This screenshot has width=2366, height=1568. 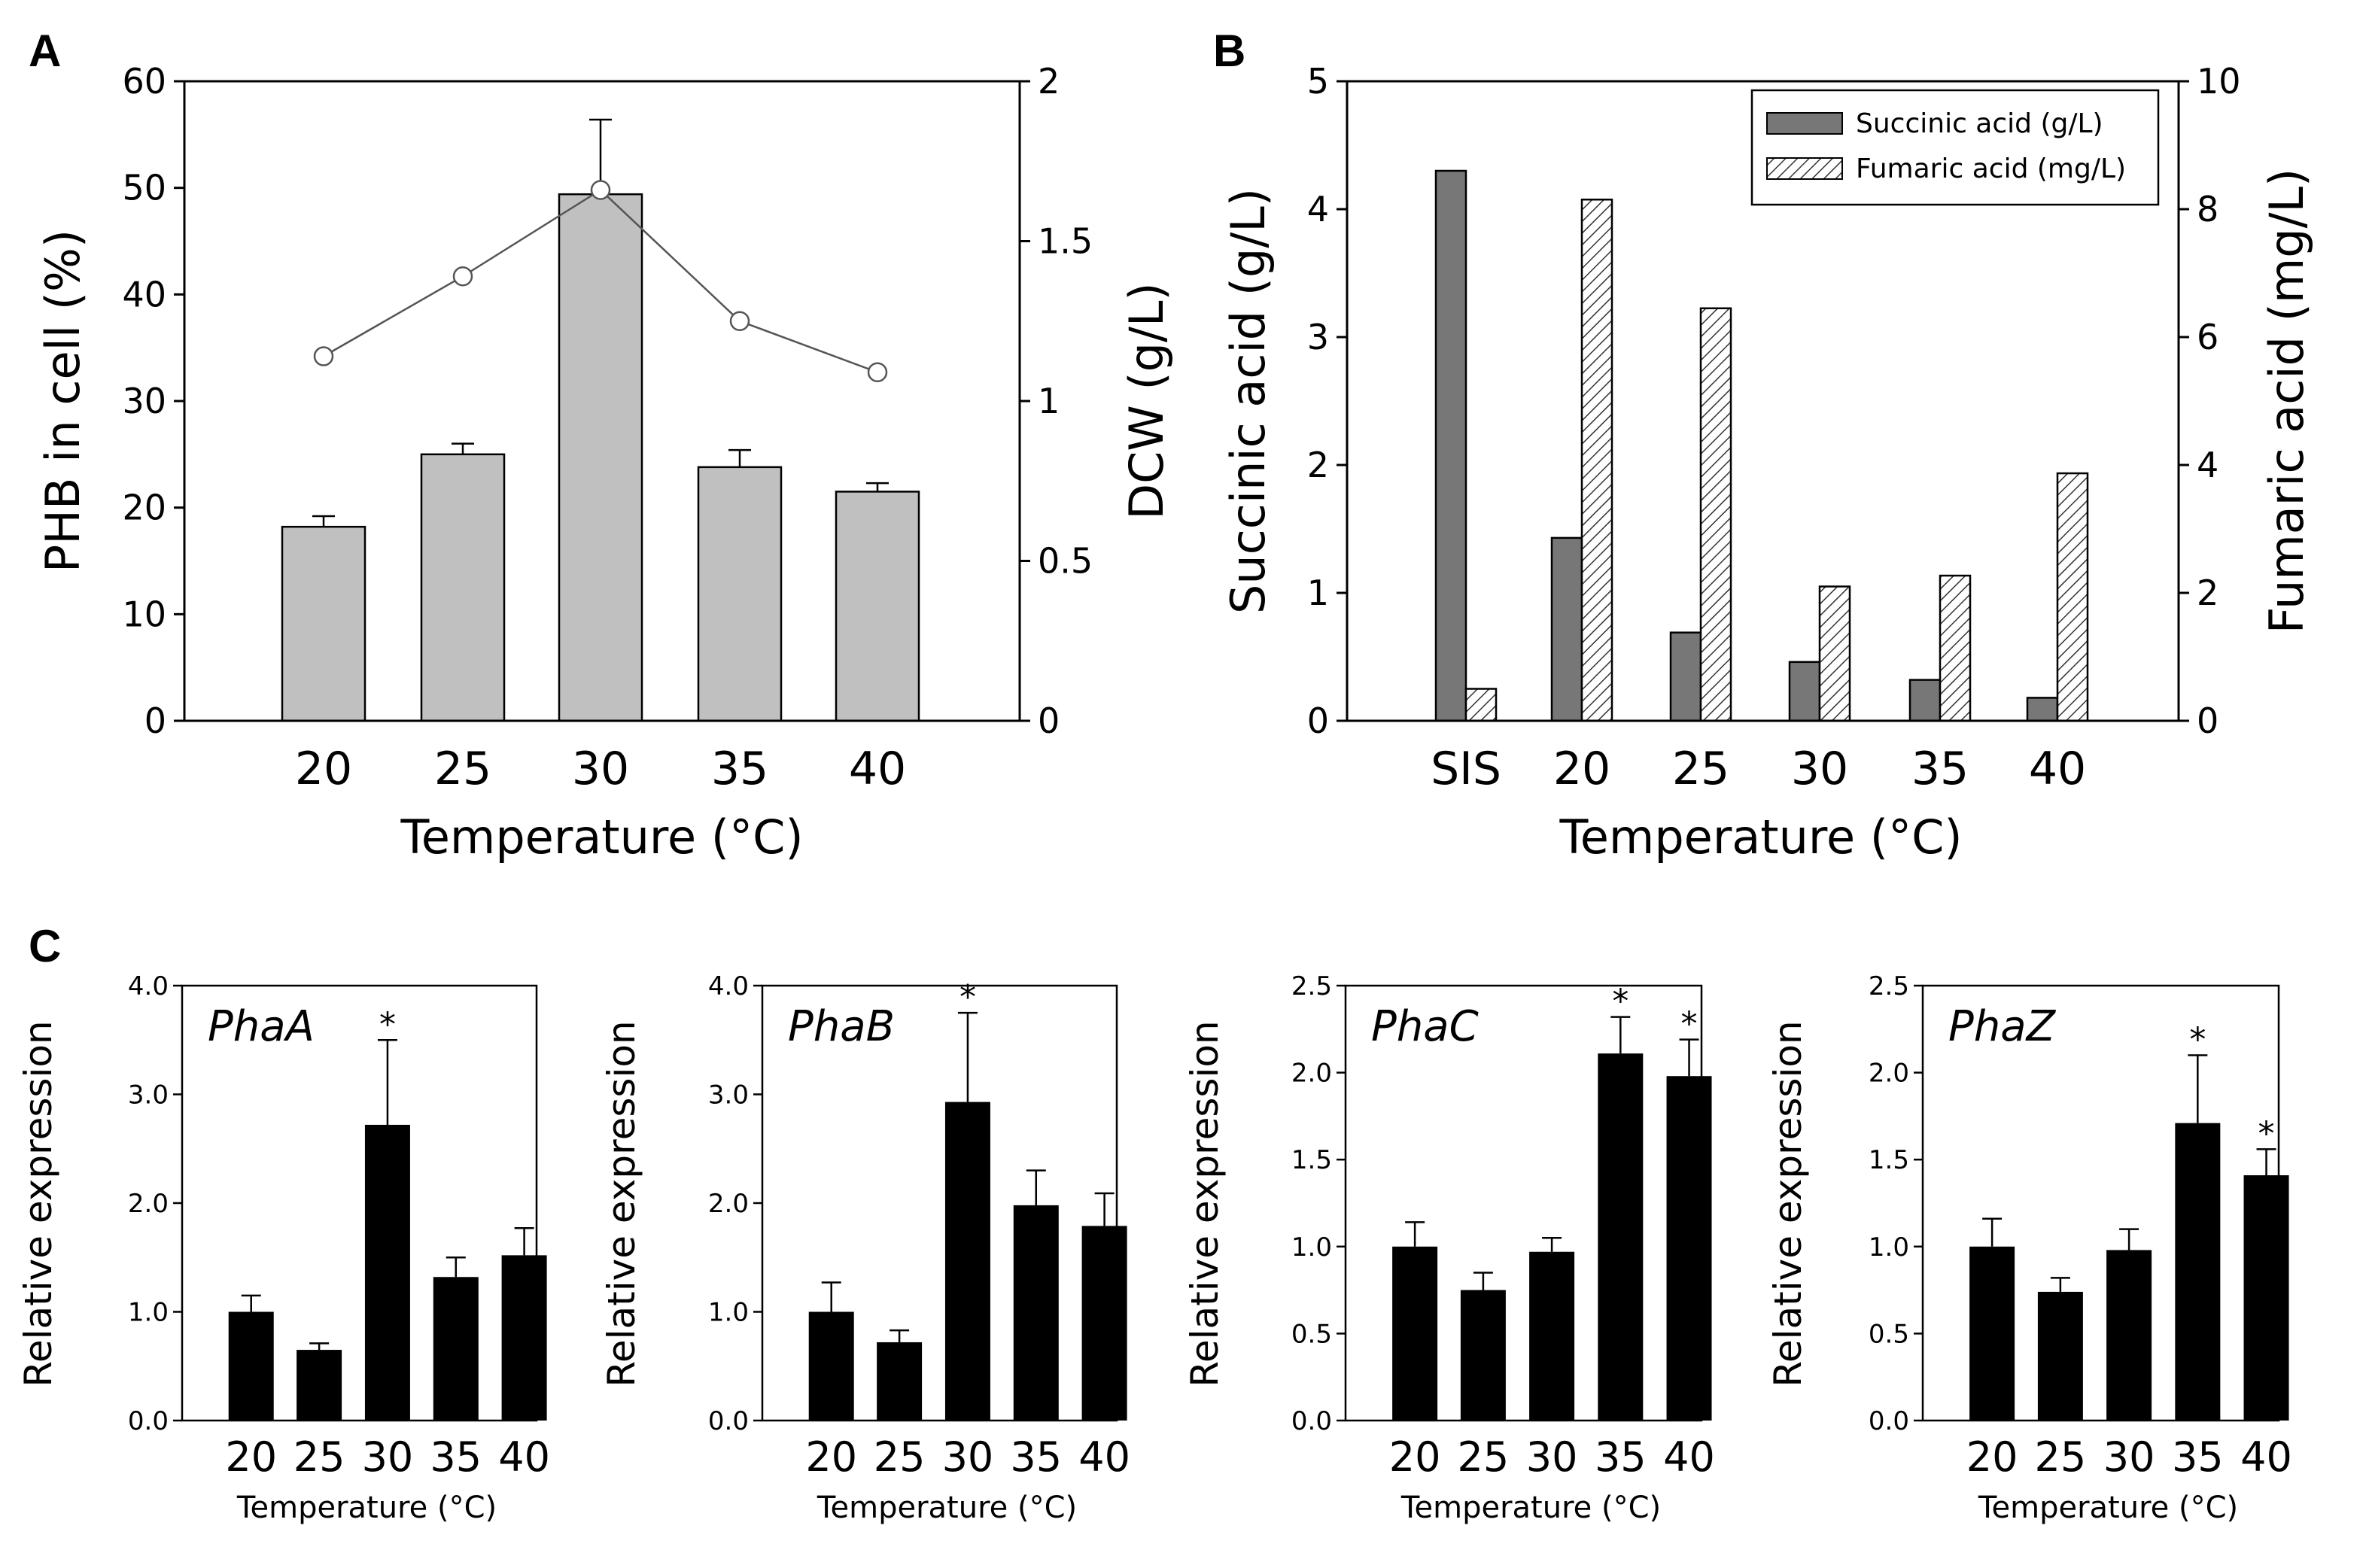 What do you see at coordinates (1065, 561) in the screenshot?
I see `y2-tick-label-a: 0.5` at bounding box center [1065, 561].